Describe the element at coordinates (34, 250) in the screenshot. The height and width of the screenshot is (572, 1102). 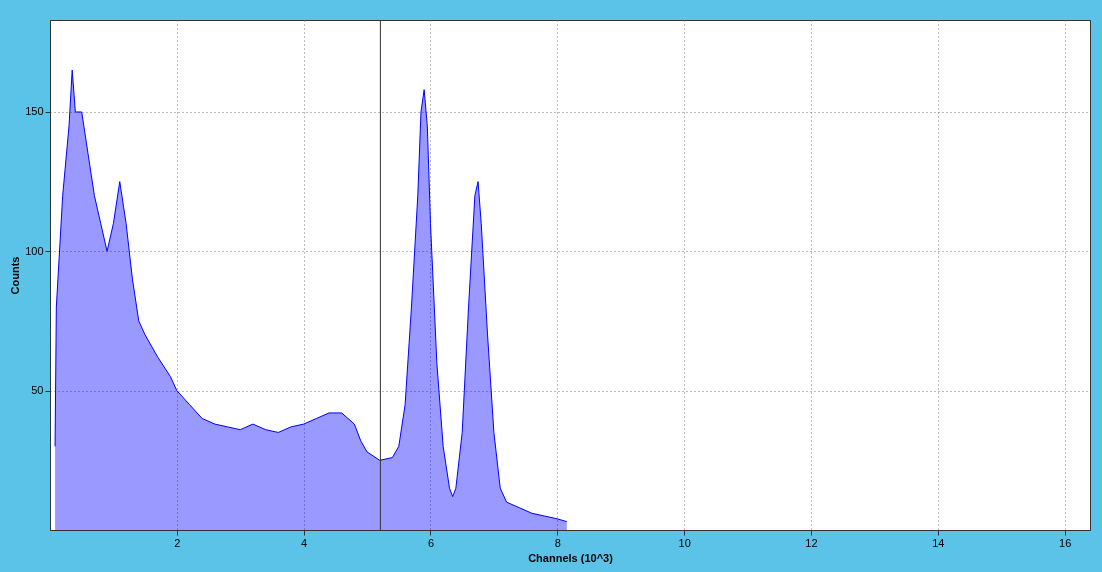
I see `y-tick-label: 100` at that location.